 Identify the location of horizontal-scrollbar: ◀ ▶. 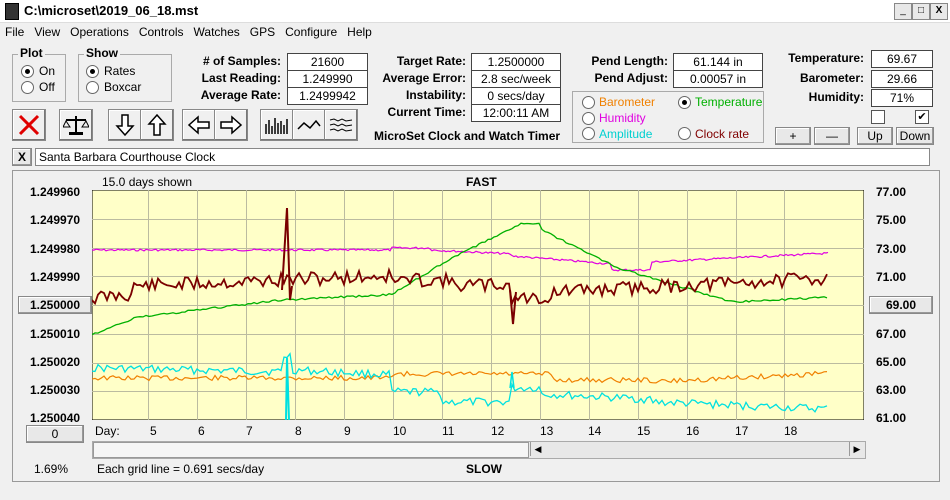
(479, 450).